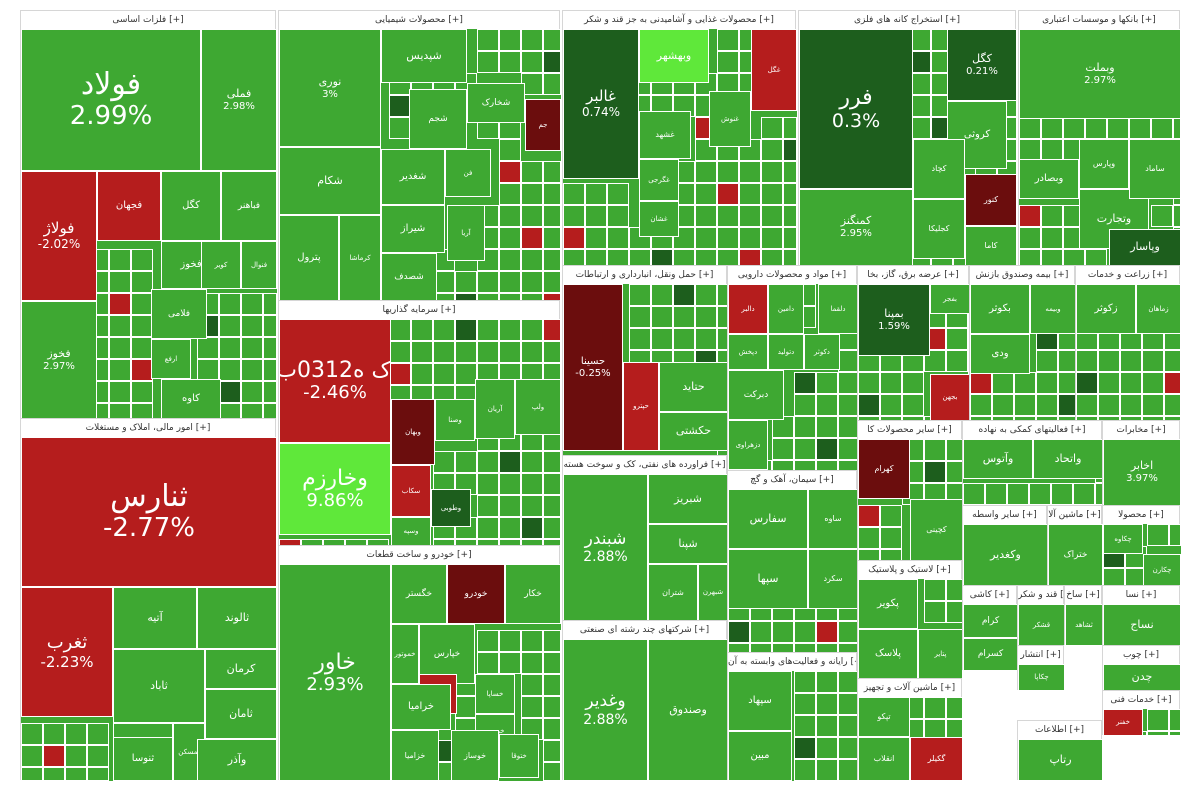  Describe the element at coordinates (792, 561) in the screenshot. I see `sector-12: سیمان، آهک و گچ [+] سفارس ساوه سکرد سپها` at that location.